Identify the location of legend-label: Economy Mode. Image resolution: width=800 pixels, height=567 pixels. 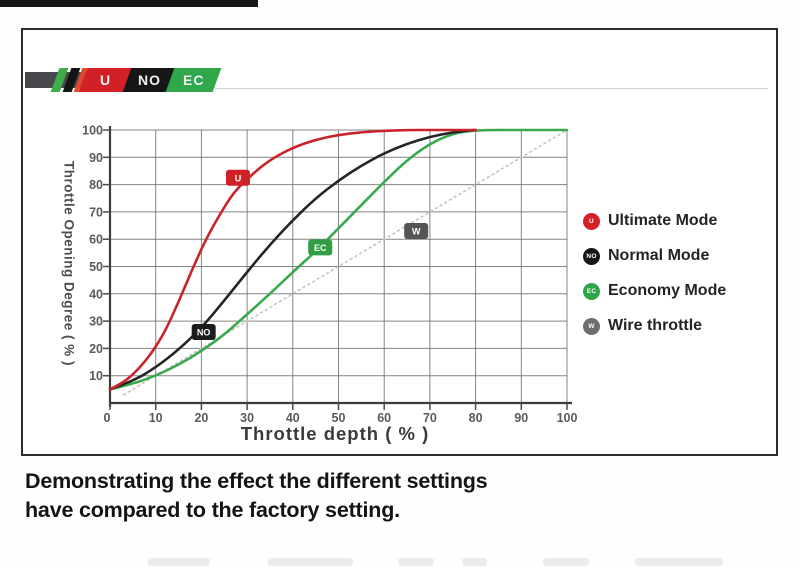
(667, 290).